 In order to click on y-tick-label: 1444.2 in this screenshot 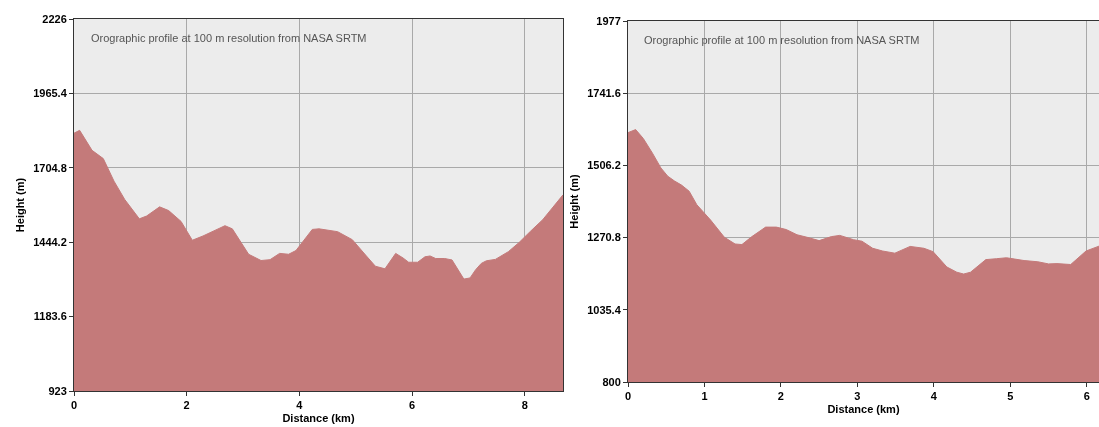, I will do `click(50, 242)`.